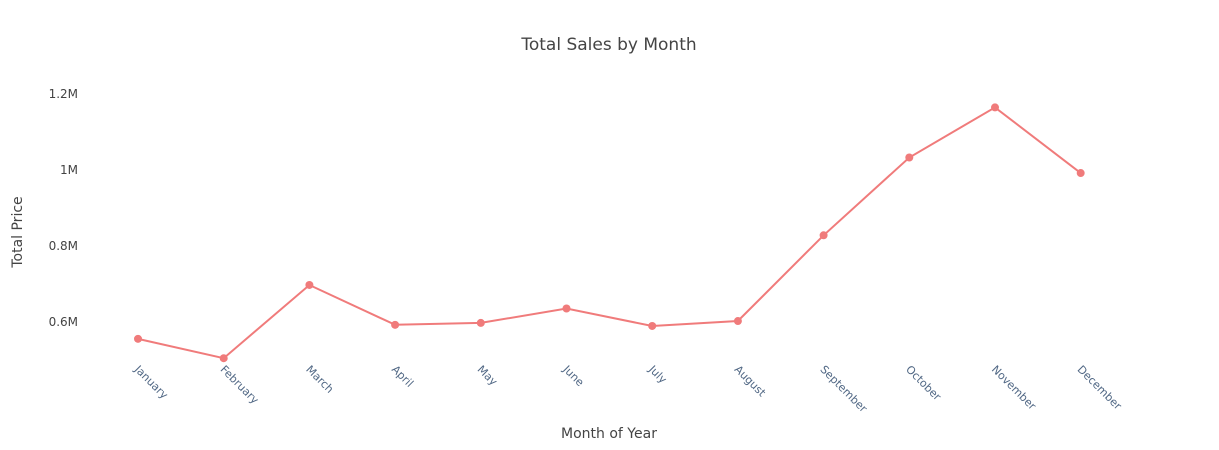 This screenshot has width=1219, height=450. I want to click on y-tick-label: 1M, so click(69, 170).